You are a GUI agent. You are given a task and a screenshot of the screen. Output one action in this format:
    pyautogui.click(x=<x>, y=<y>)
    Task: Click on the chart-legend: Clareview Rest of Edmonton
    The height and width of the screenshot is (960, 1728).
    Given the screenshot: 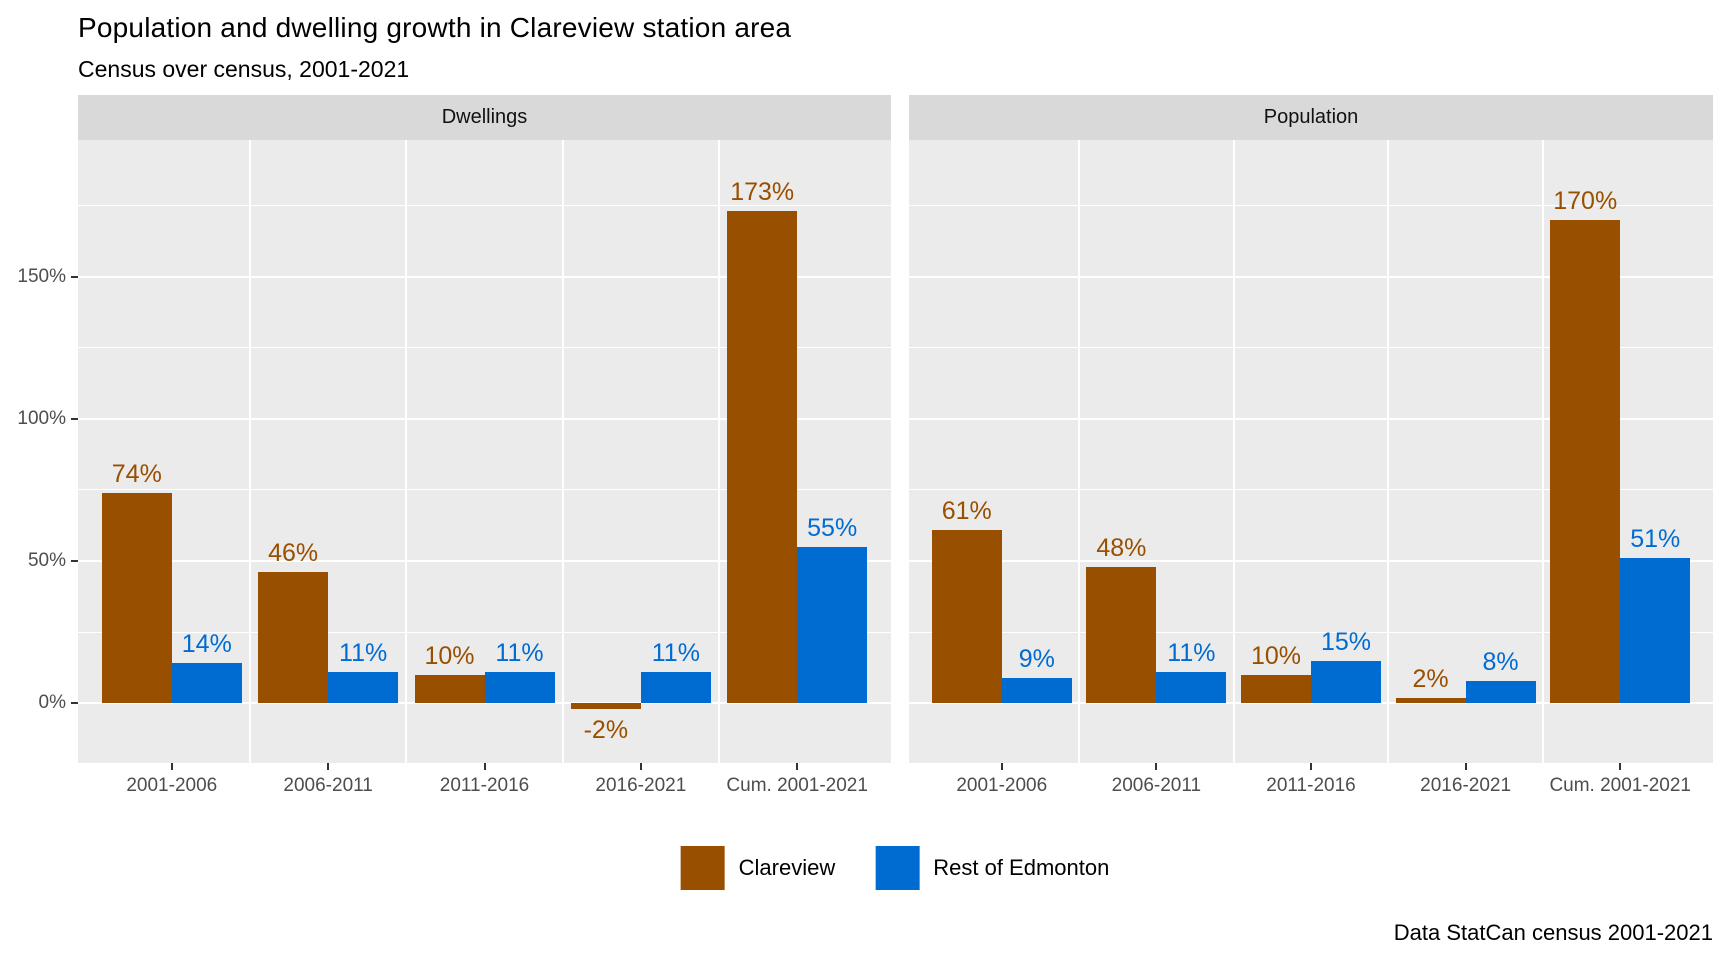 What is the action you would take?
    pyautogui.click(x=894, y=868)
    